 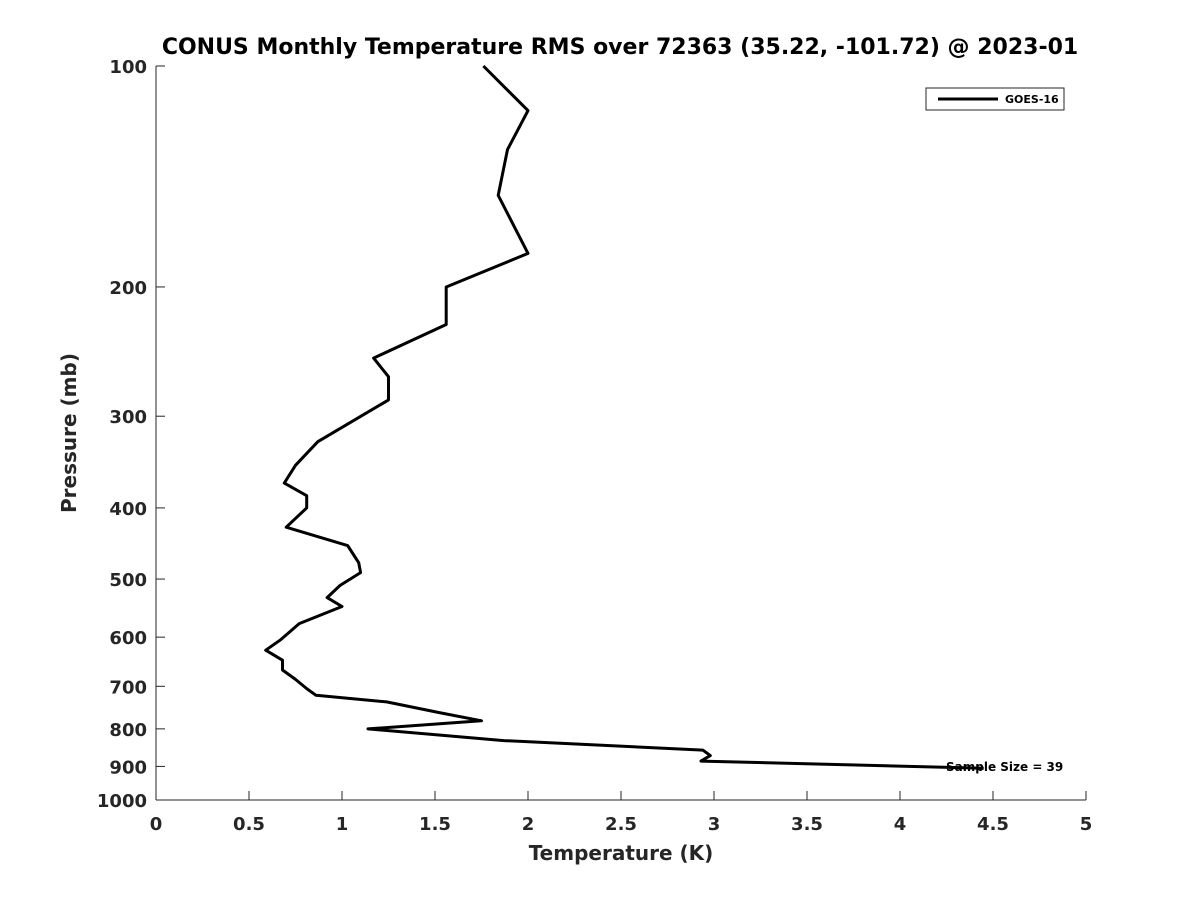 What do you see at coordinates (128, 509) in the screenshot?
I see `y-tick-label: 400` at bounding box center [128, 509].